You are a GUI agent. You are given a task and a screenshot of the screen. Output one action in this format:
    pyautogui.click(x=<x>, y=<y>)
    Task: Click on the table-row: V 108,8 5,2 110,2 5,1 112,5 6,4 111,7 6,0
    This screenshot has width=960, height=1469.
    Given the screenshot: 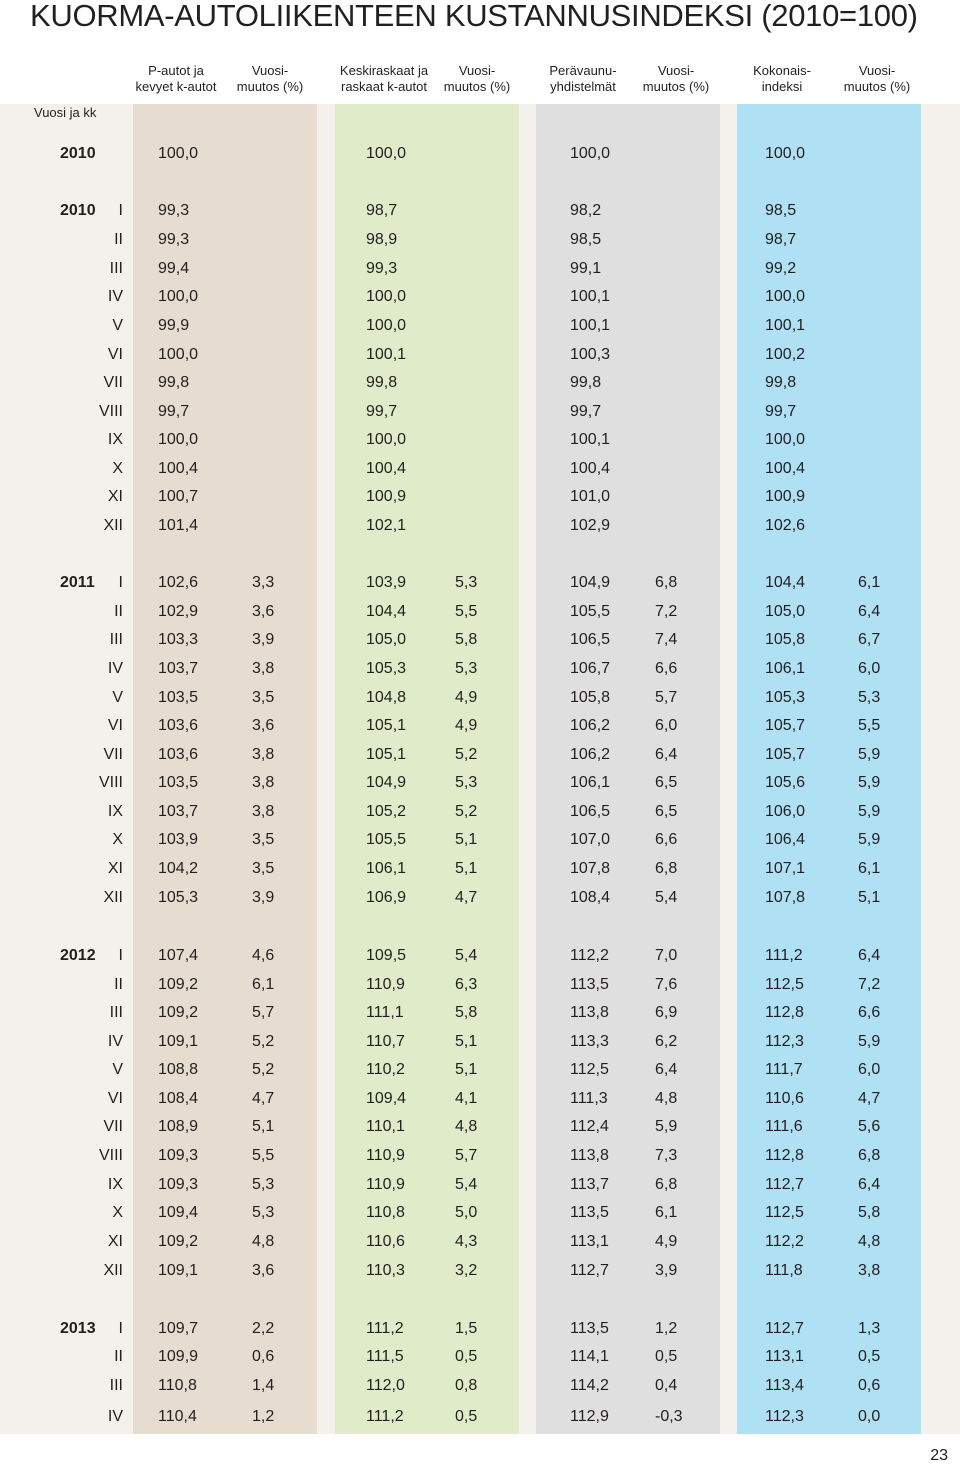 What is the action you would take?
    pyautogui.click(x=480, y=1070)
    